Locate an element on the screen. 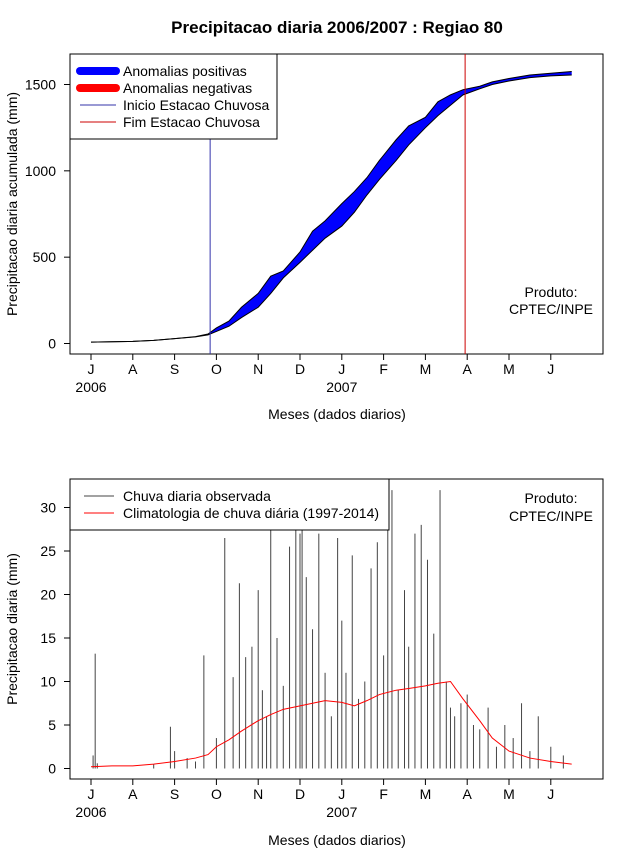 The image size is (640, 850). y-axis-label: Precipitacao diaria (mm) is located at coordinates (12, 629).